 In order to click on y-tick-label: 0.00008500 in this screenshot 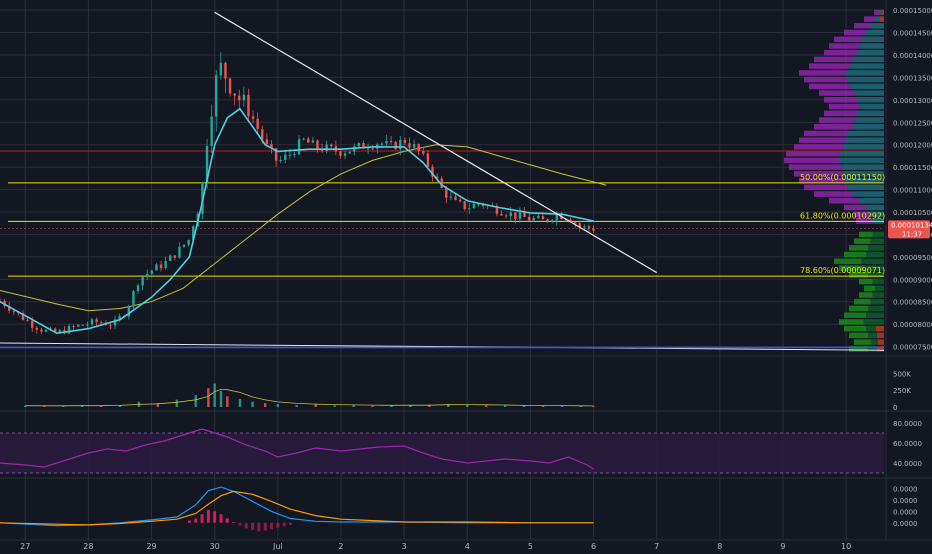, I will do `click(912, 303)`.